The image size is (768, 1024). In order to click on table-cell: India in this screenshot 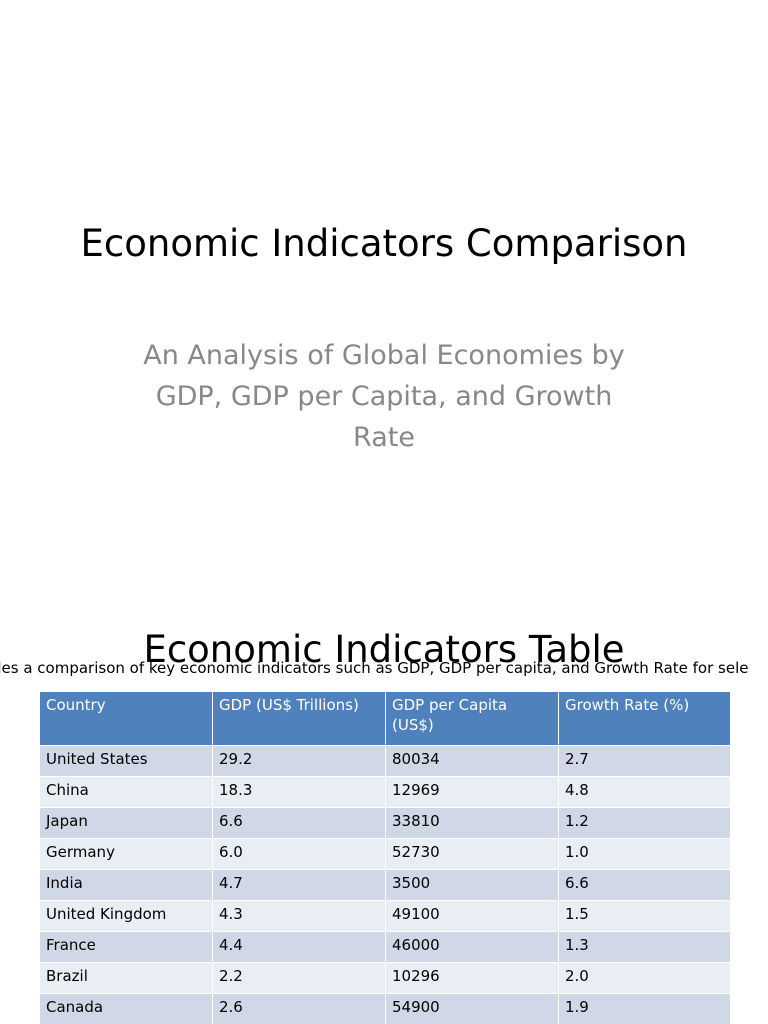, I will do `click(126, 885)`.